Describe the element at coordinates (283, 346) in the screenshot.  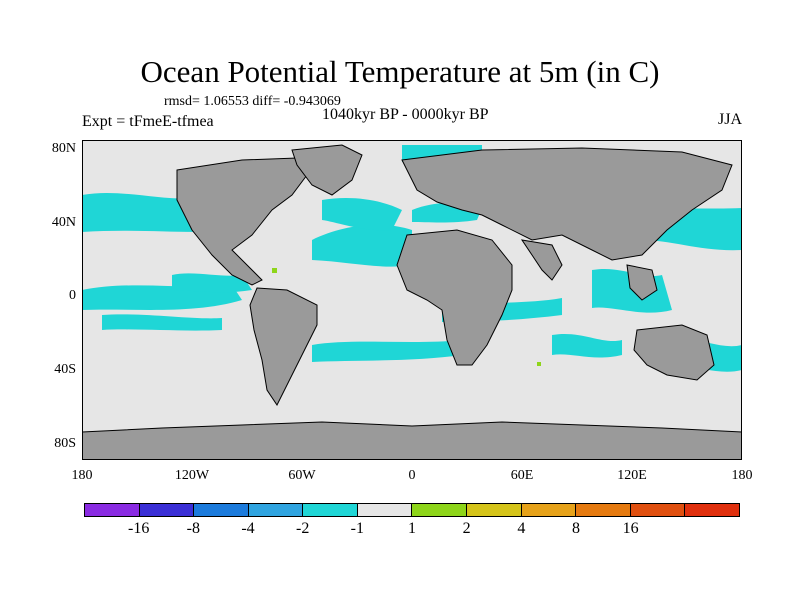
I see `landmass-south-america` at that location.